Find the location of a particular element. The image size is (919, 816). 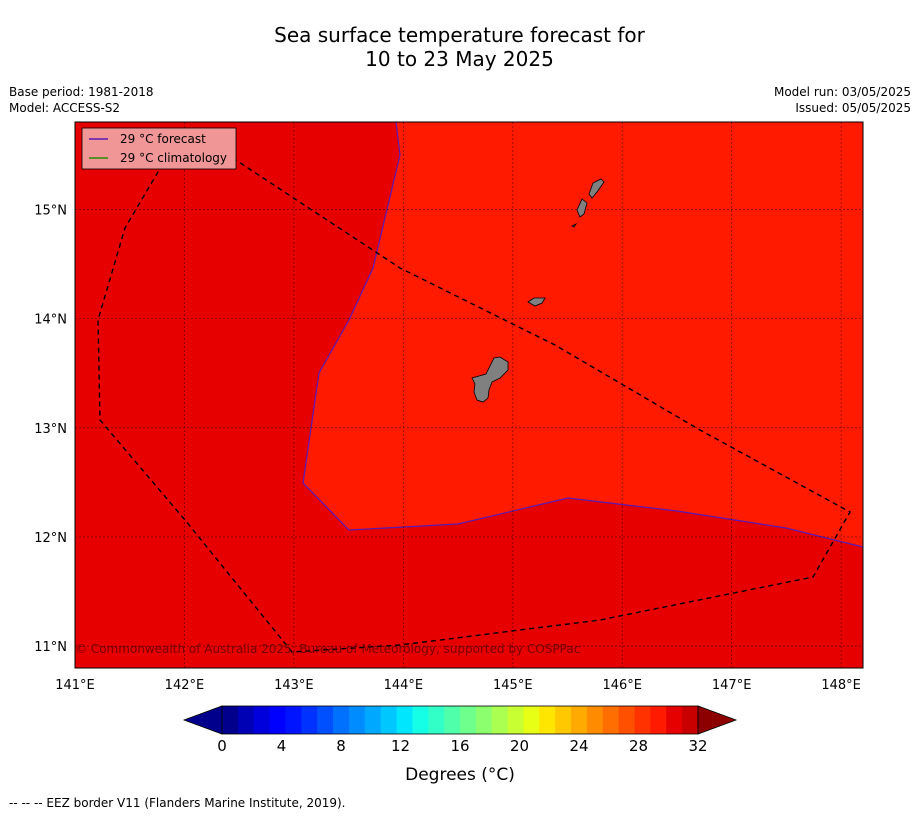

base-period: Base period: 1981-2018 is located at coordinates (81, 92).